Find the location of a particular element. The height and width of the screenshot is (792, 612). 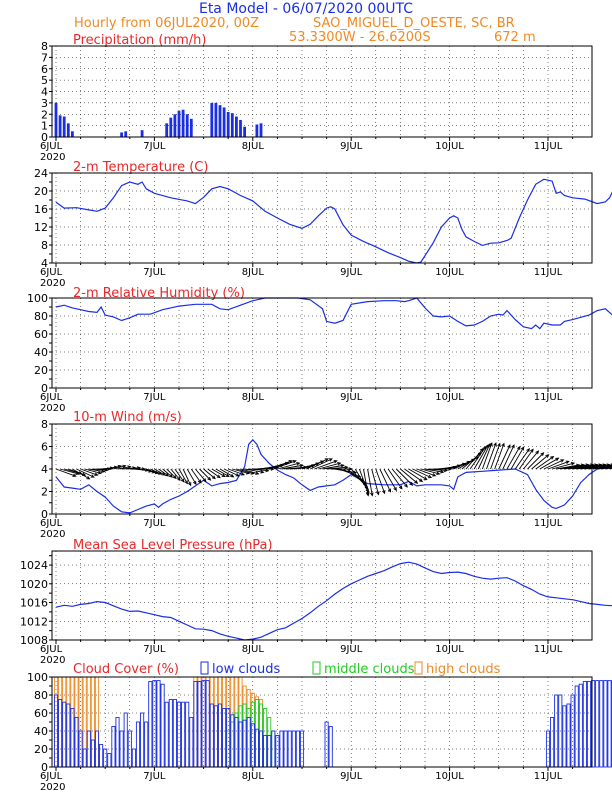

legend-low-clouds: low clouds is located at coordinates (246, 669).